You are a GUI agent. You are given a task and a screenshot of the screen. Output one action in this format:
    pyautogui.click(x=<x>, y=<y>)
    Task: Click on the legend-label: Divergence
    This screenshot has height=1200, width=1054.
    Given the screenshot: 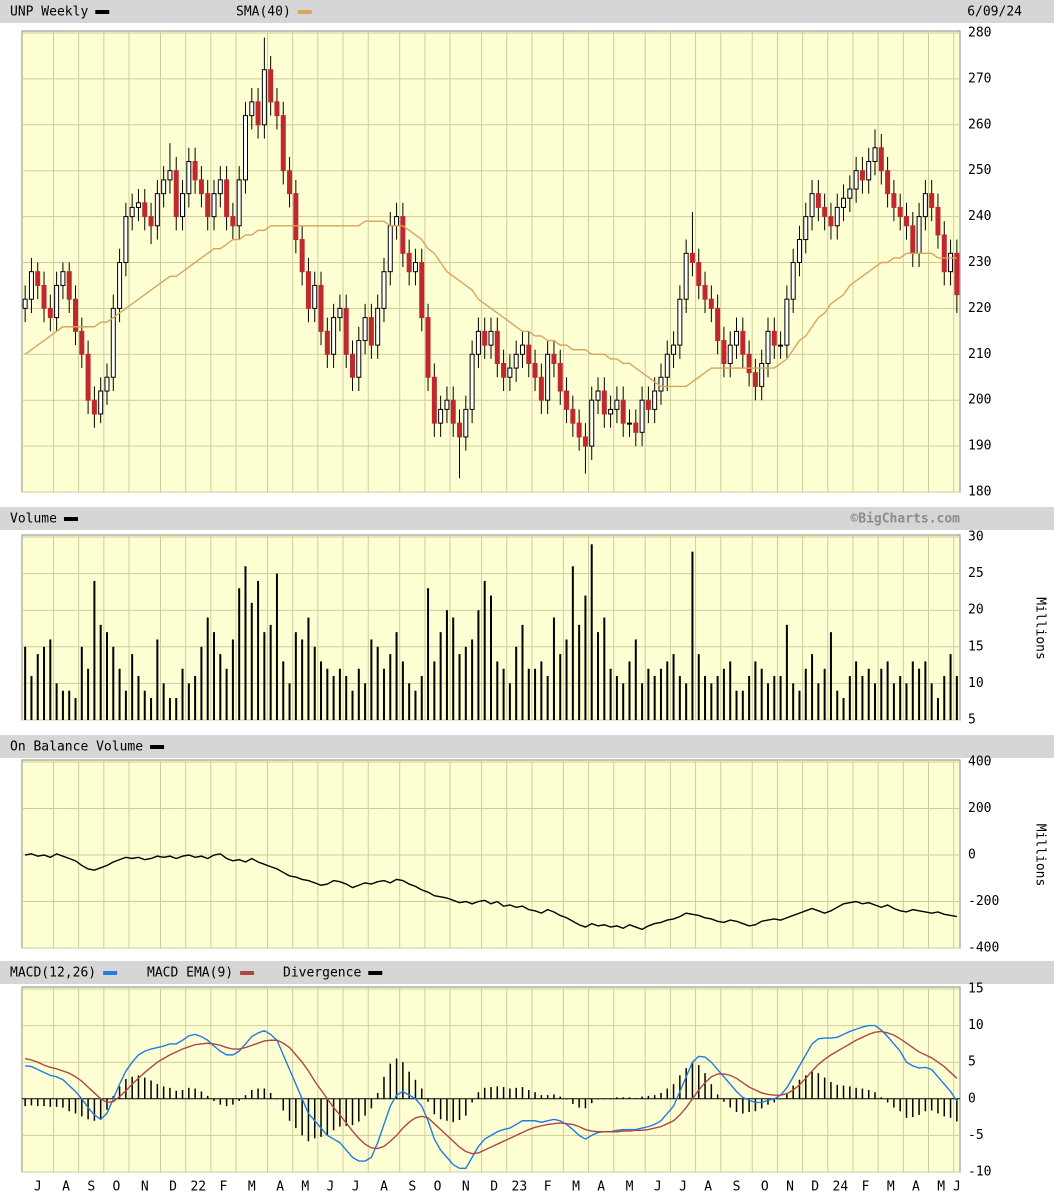 What is the action you would take?
    pyautogui.click(x=322, y=973)
    